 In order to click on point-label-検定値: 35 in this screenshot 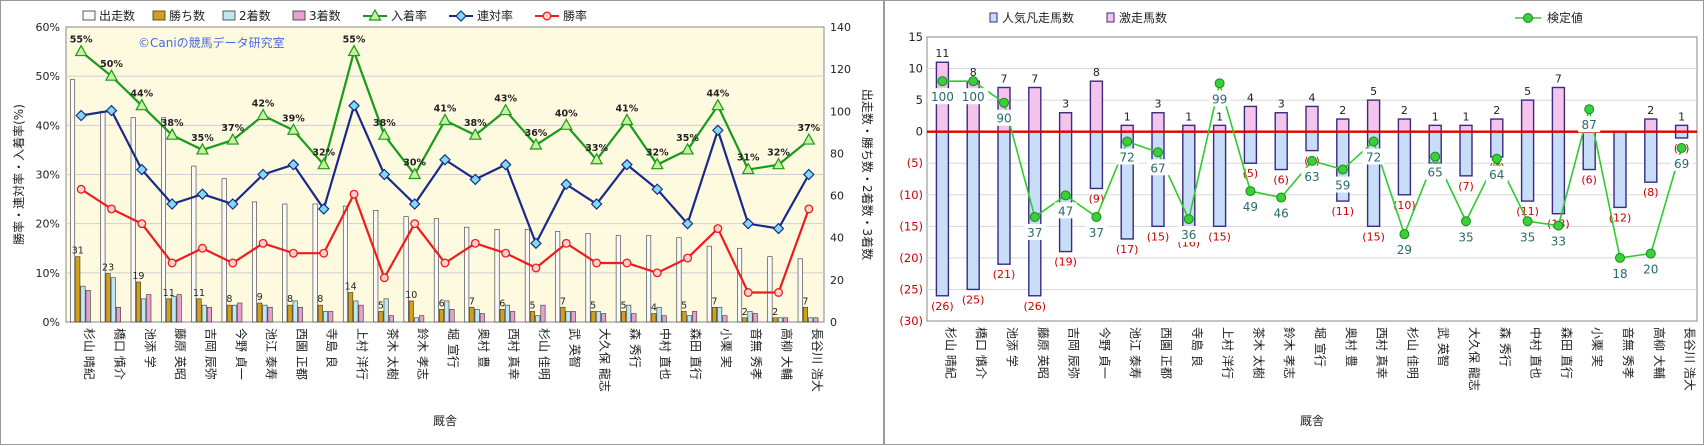, I will do `click(1527, 237)`.